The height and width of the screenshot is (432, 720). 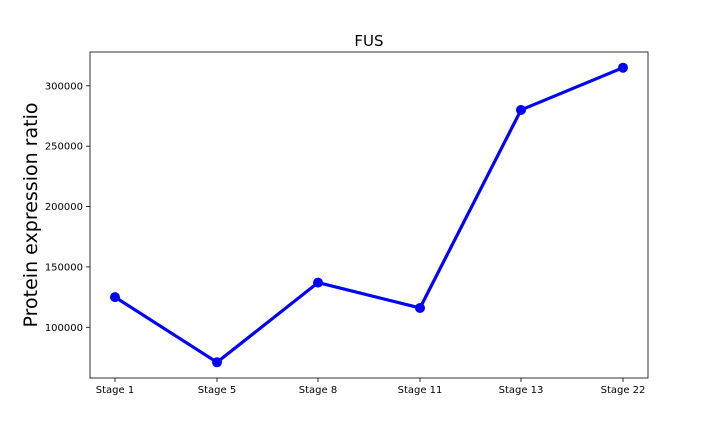 What do you see at coordinates (420, 390) in the screenshot?
I see `x-tick-label: Stage 11` at bounding box center [420, 390].